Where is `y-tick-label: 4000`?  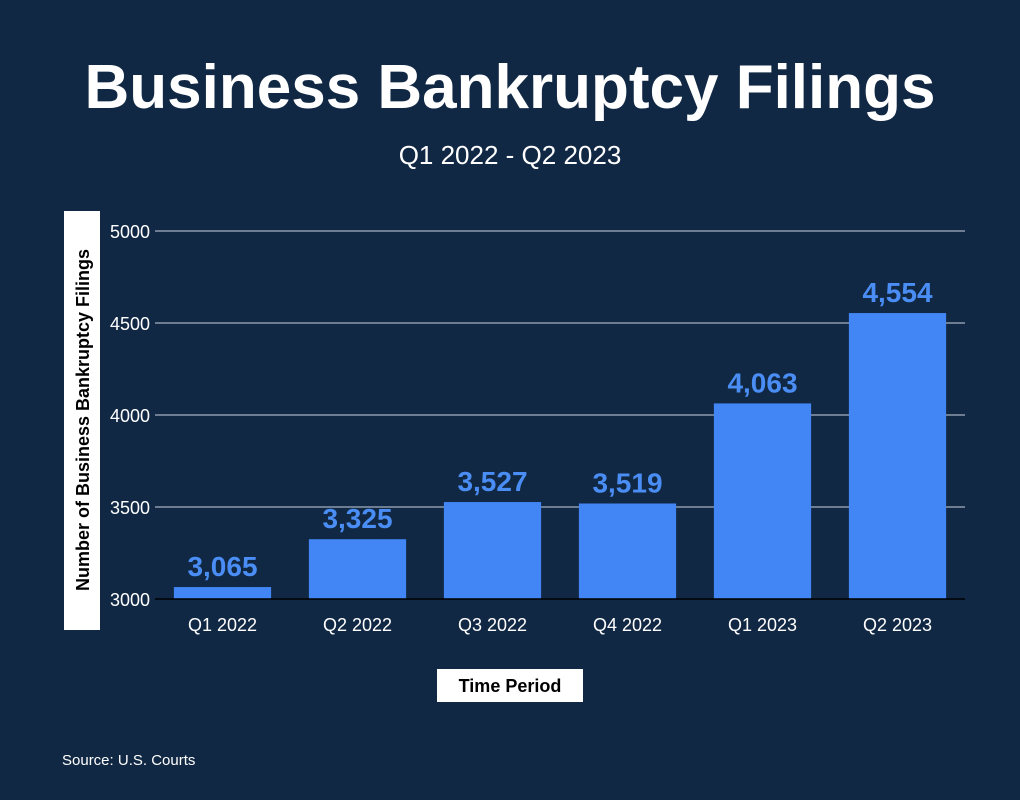 y-tick-label: 4000 is located at coordinates (130, 416).